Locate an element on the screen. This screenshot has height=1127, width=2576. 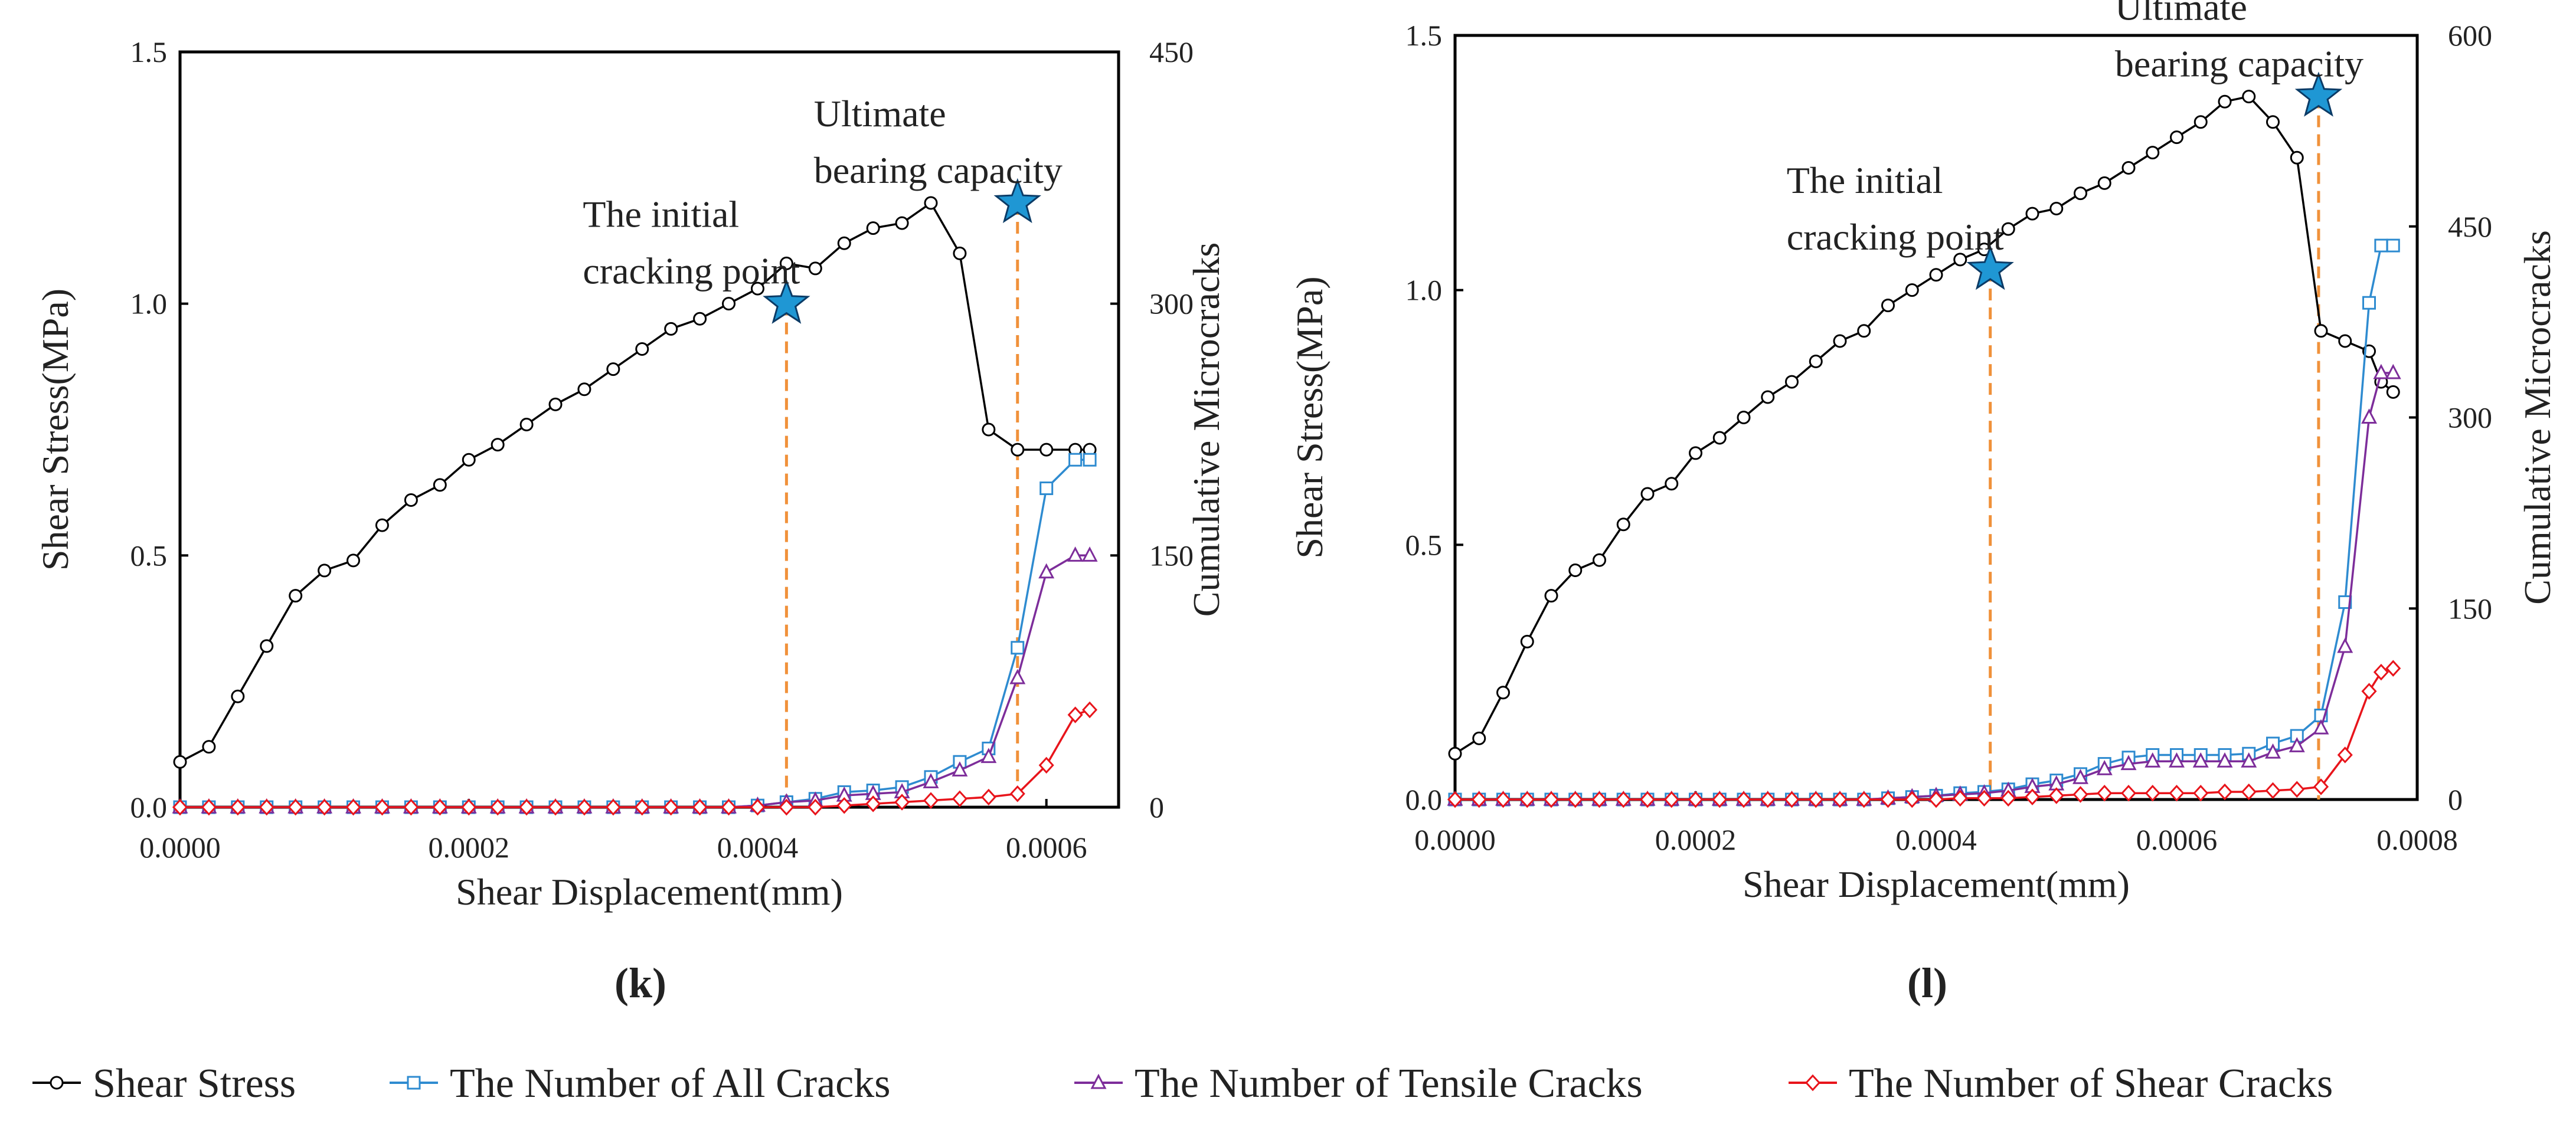
legend-item-the-number-of-tensile-cracks: The Number of Tensile Cracks is located at coordinates (1358, 1083).